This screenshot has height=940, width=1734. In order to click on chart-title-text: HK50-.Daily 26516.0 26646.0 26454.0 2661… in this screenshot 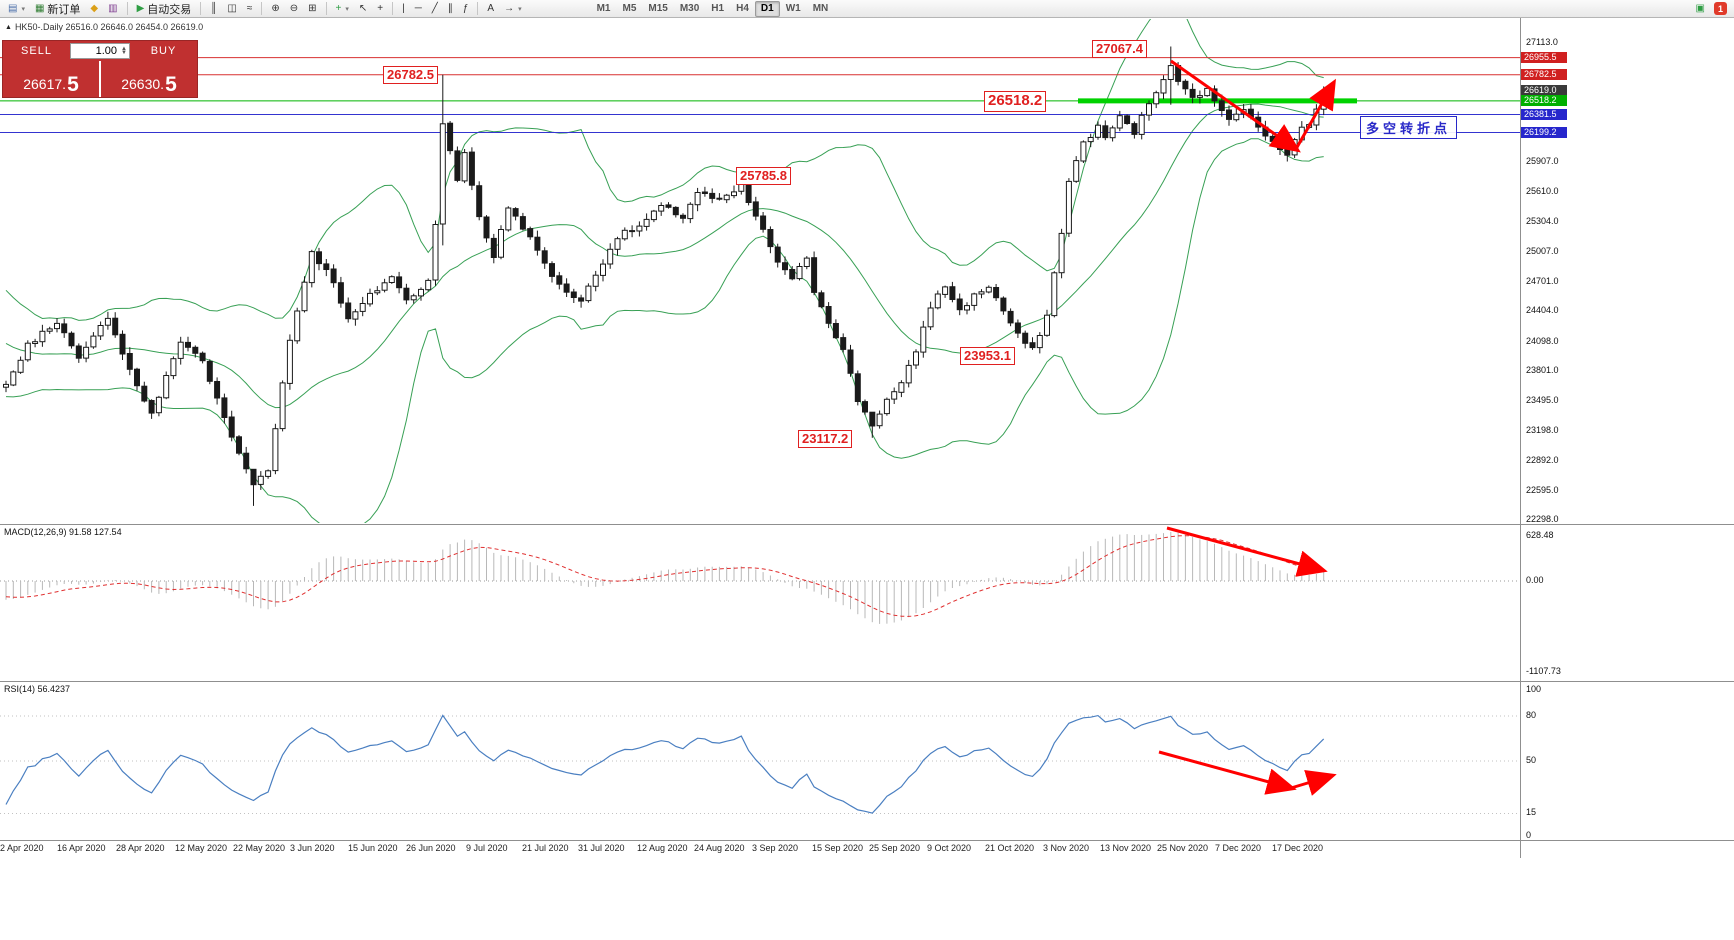, I will do `click(109, 27)`.